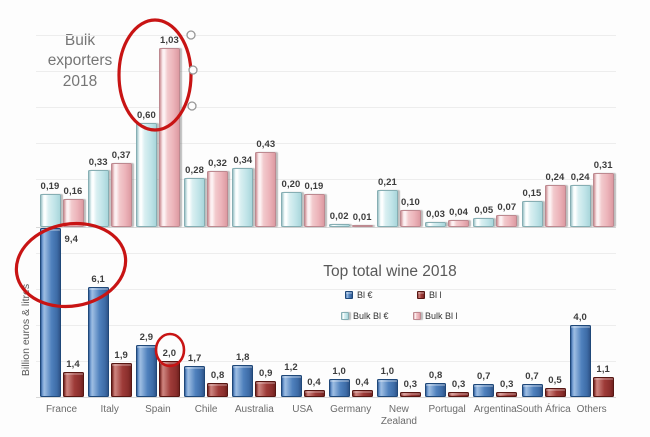 This screenshot has width=650, height=437. What do you see at coordinates (603, 200) in the screenshot?
I see `bar-bulk-bl-l-others` at bounding box center [603, 200].